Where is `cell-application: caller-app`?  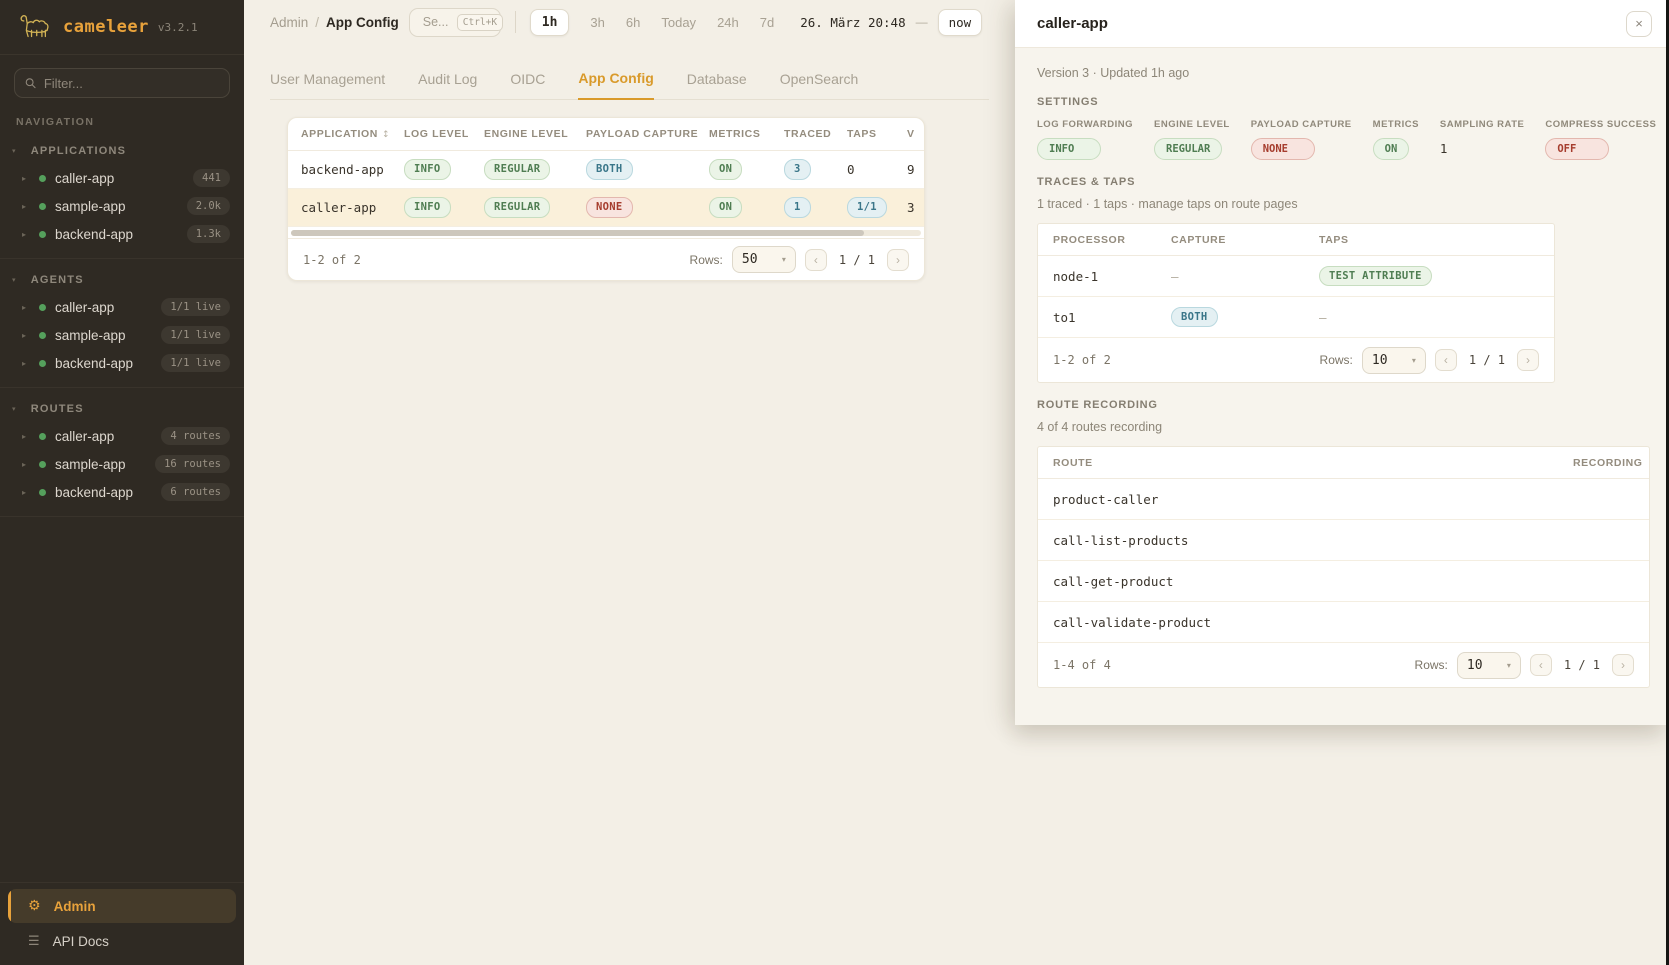
cell-application: caller-app is located at coordinates (339, 207).